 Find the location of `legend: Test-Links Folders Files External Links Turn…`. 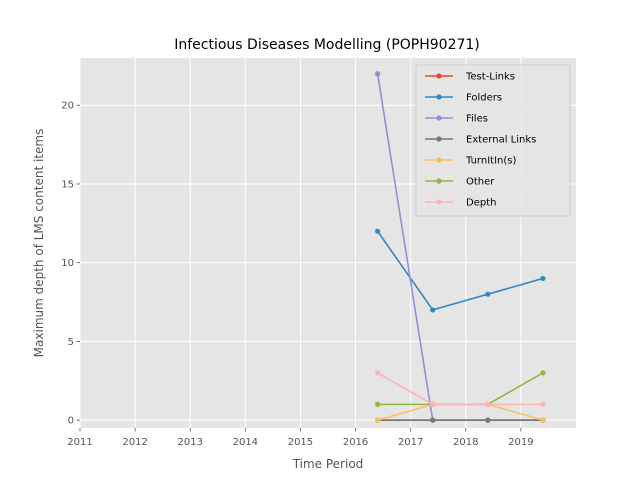

legend: Test-Links Folders Files External Links Turn… is located at coordinates (493, 140).